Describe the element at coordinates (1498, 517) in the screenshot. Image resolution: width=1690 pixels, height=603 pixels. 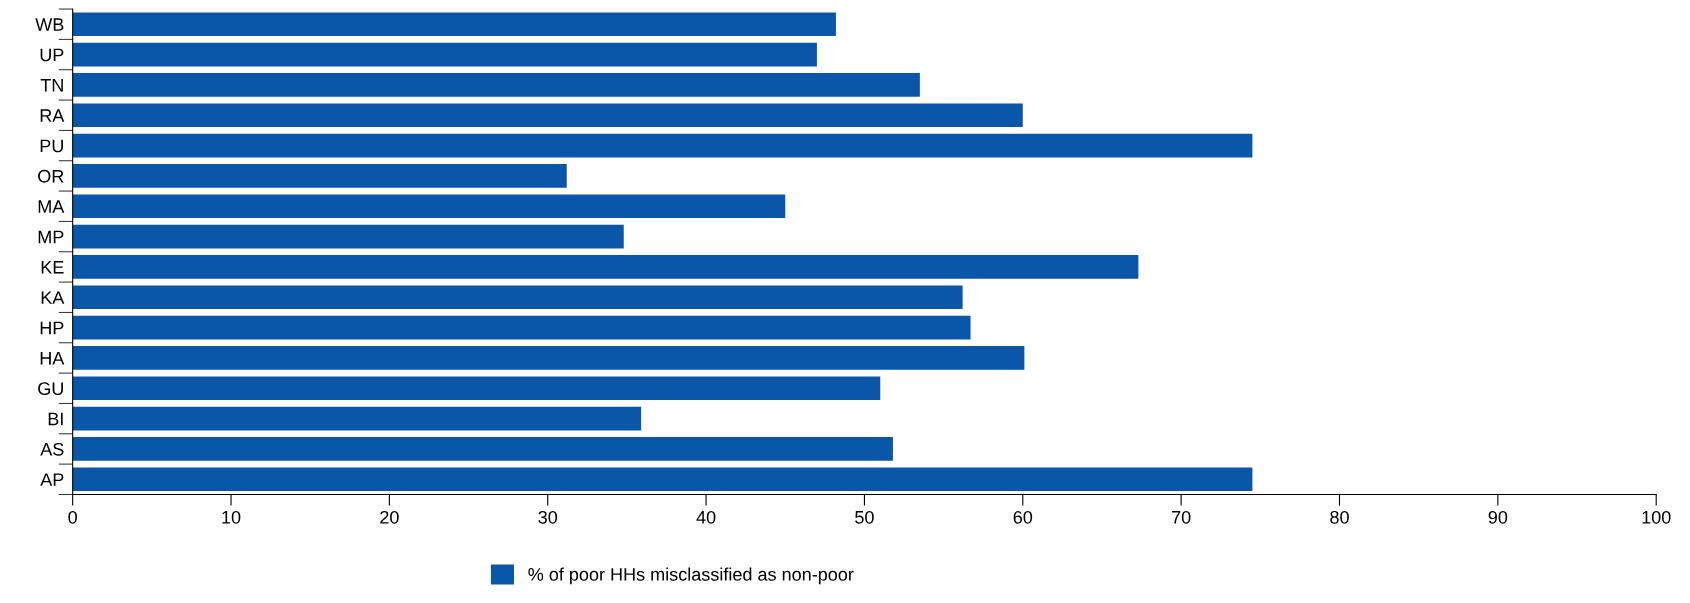
I see `x-tick-label: 90` at that location.